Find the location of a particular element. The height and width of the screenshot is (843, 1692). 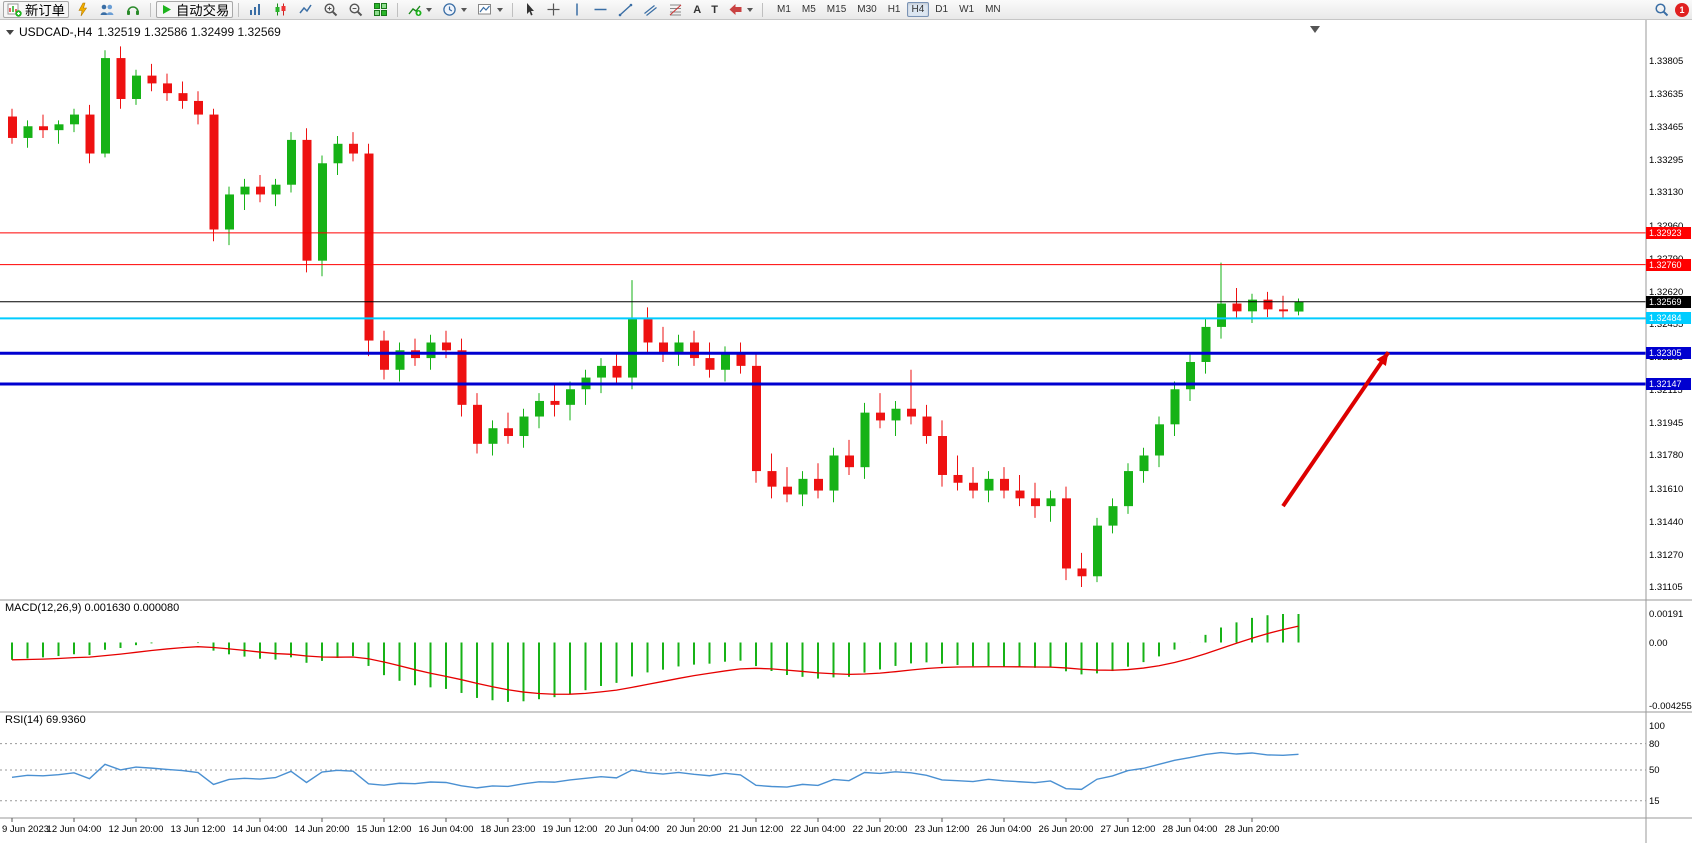

new-order-button: 新订单 is located at coordinates (36, 9).